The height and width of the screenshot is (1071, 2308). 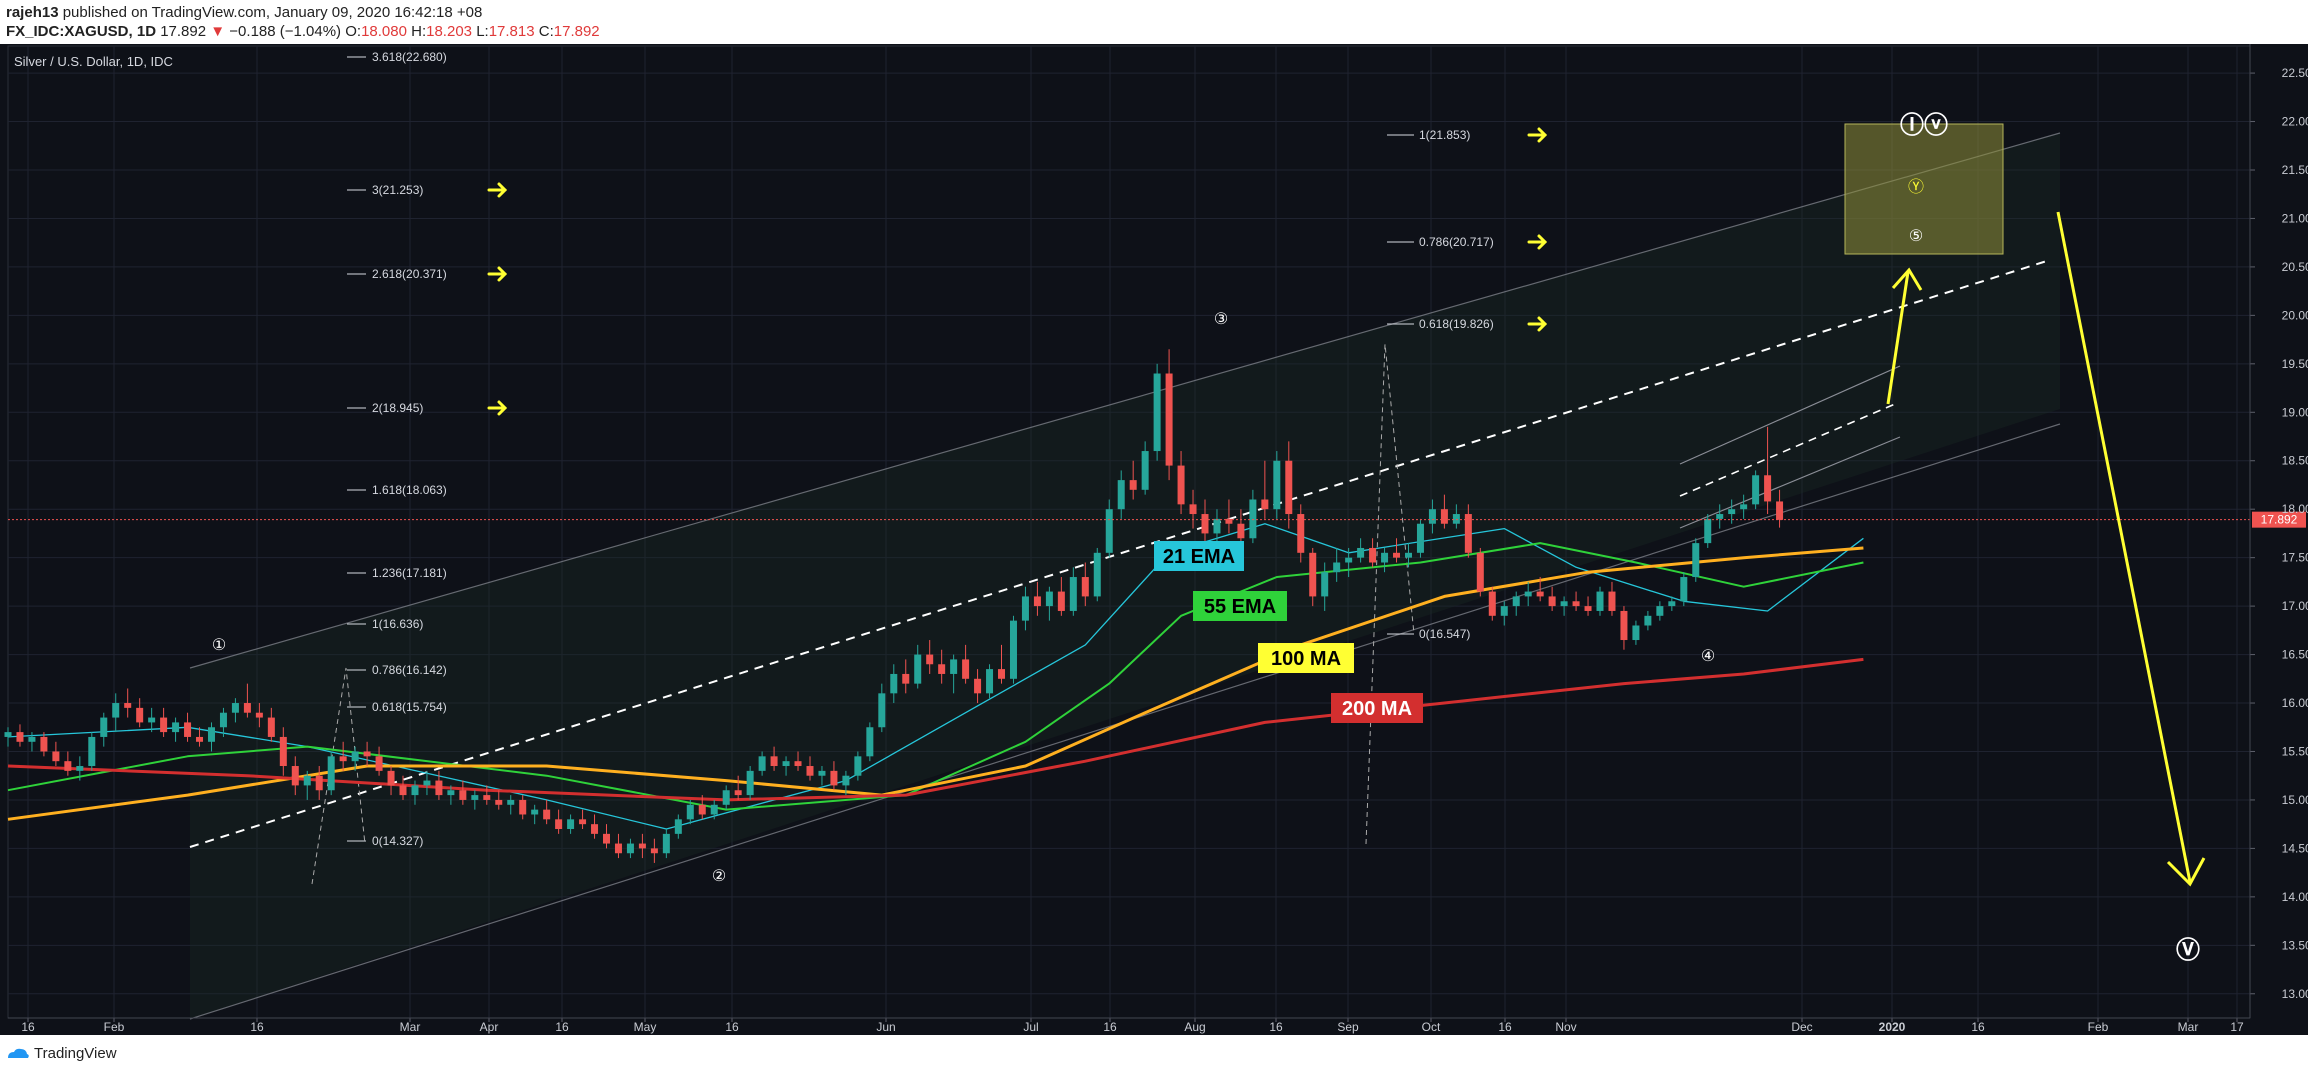 I want to click on y-tick-label: 15.000, so click(x=2295, y=800).